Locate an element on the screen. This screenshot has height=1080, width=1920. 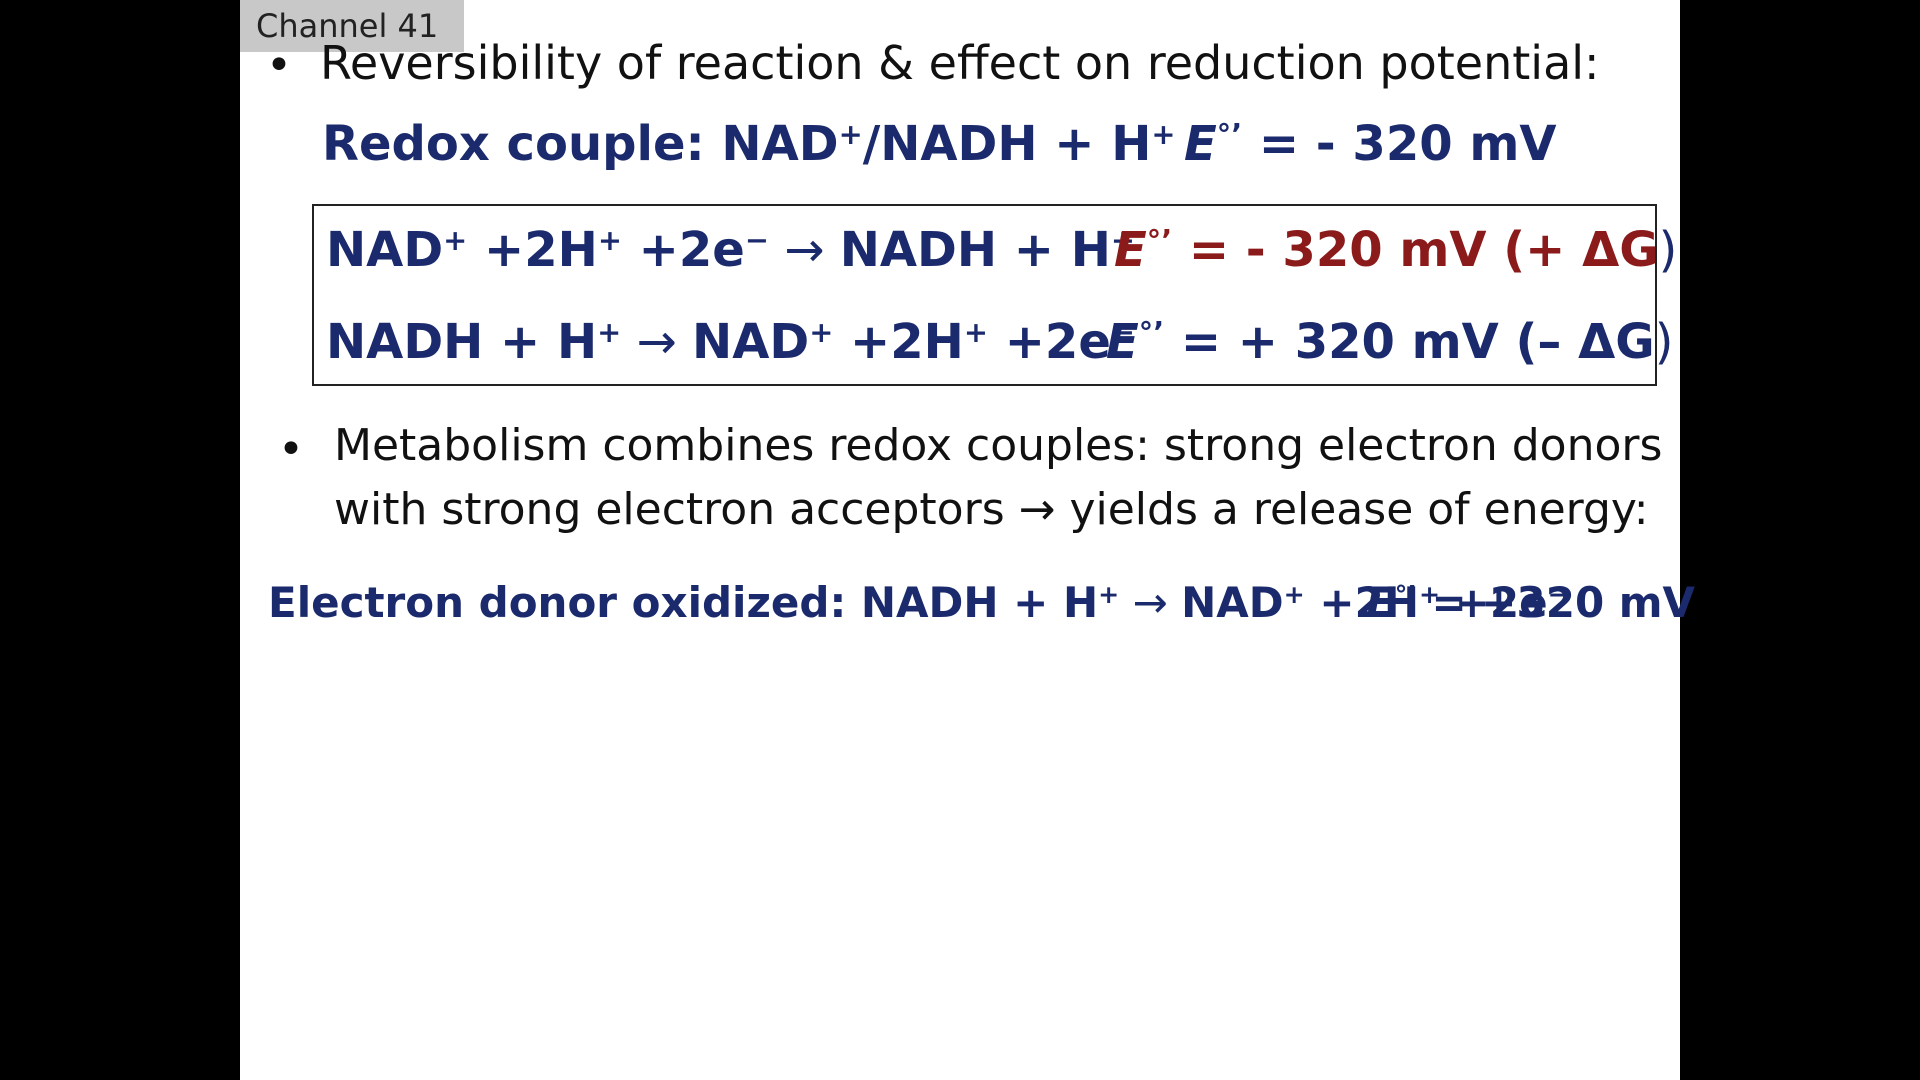
channel-label: Channel 41 is located at coordinates (352, 26).